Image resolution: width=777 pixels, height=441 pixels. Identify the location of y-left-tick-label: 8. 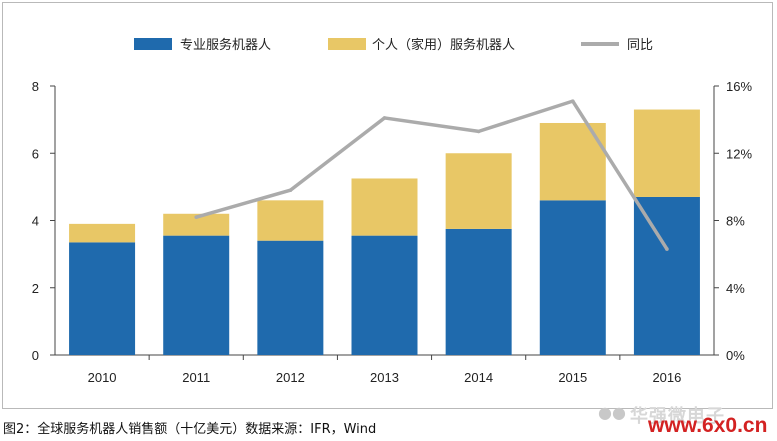
(35, 86).